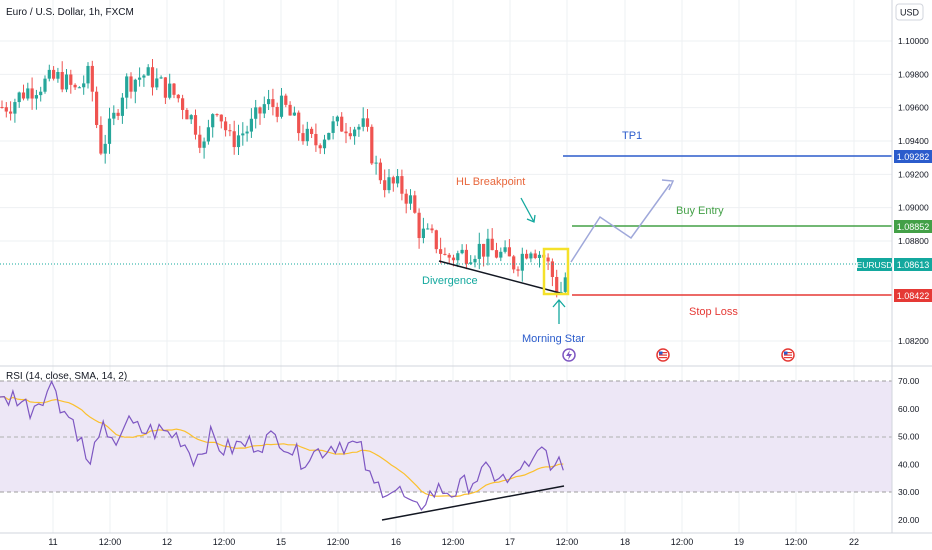 Image resolution: width=932 pixels, height=550 pixels. What do you see at coordinates (490, 182) in the screenshot?
I see `hl-breakpoint-label: HL Breakpoint` at bounding box center [490, 182].